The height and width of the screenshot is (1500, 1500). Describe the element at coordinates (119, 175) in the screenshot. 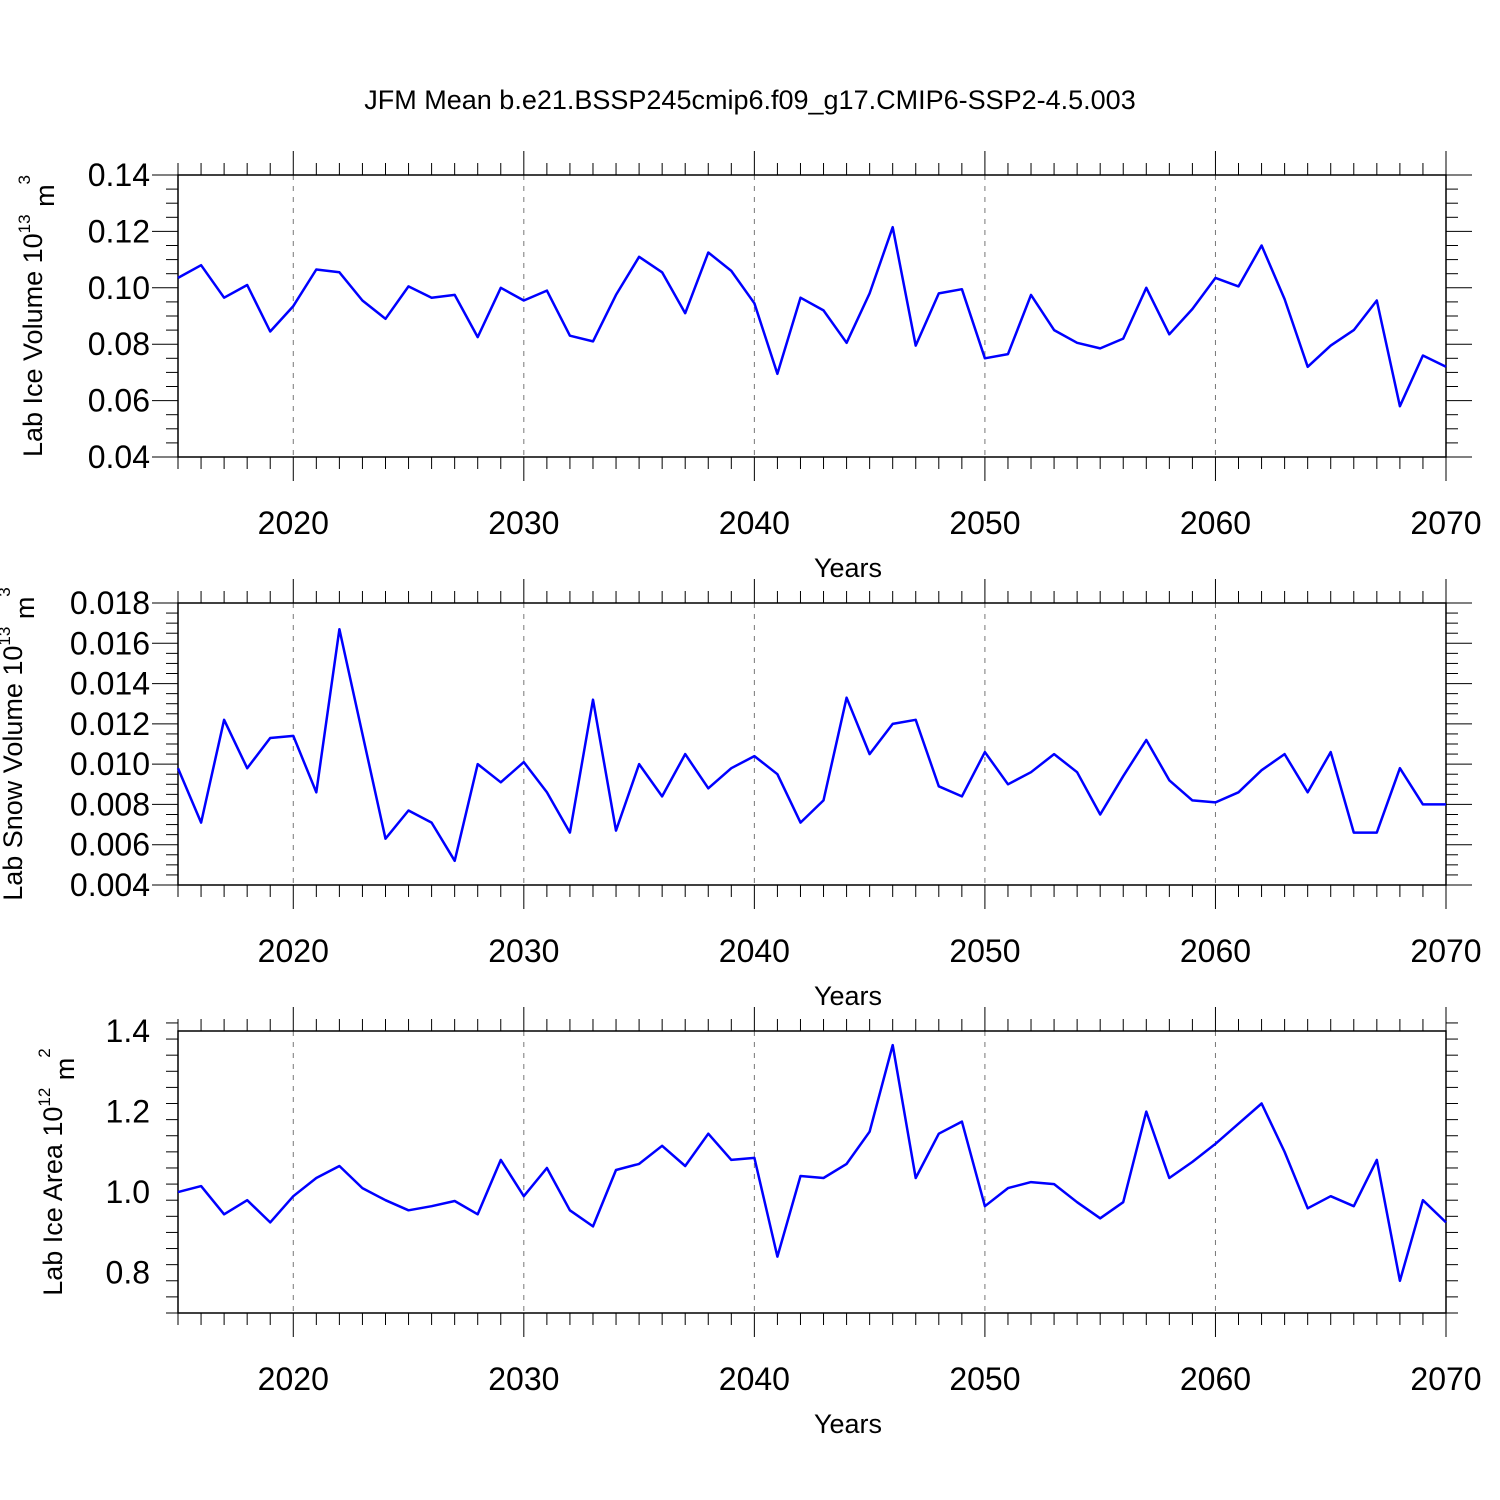

I see `panel1-ytick-label: 0.14` at that location.